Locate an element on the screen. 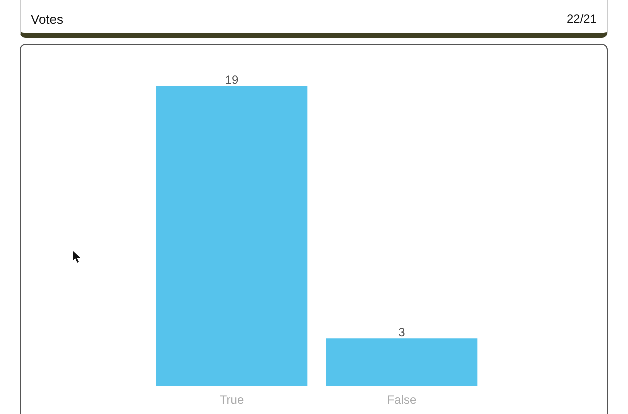 The height and width of the screenshot is (414, 628). chart-title: Votes is located at coordinates (47, 19).